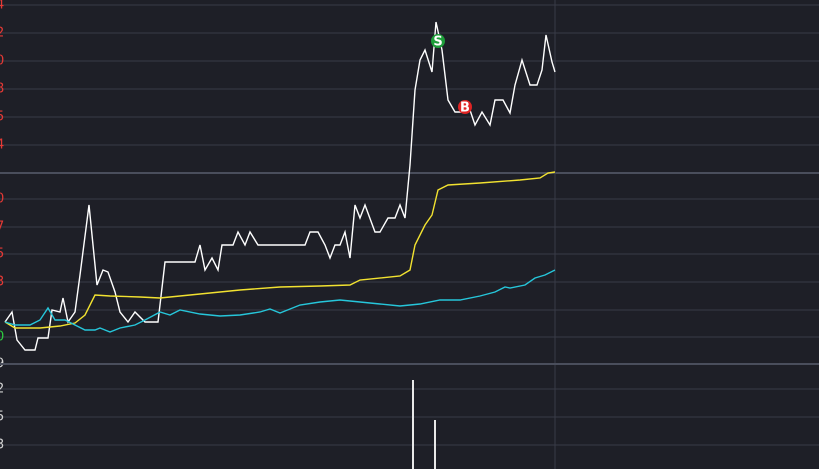 The height and width of the screenshot is (469, 819). What do you see at coordinates (2, 227) in the screenshot?
I see `y-tick-label: 7` at bounding box center [2, 227].